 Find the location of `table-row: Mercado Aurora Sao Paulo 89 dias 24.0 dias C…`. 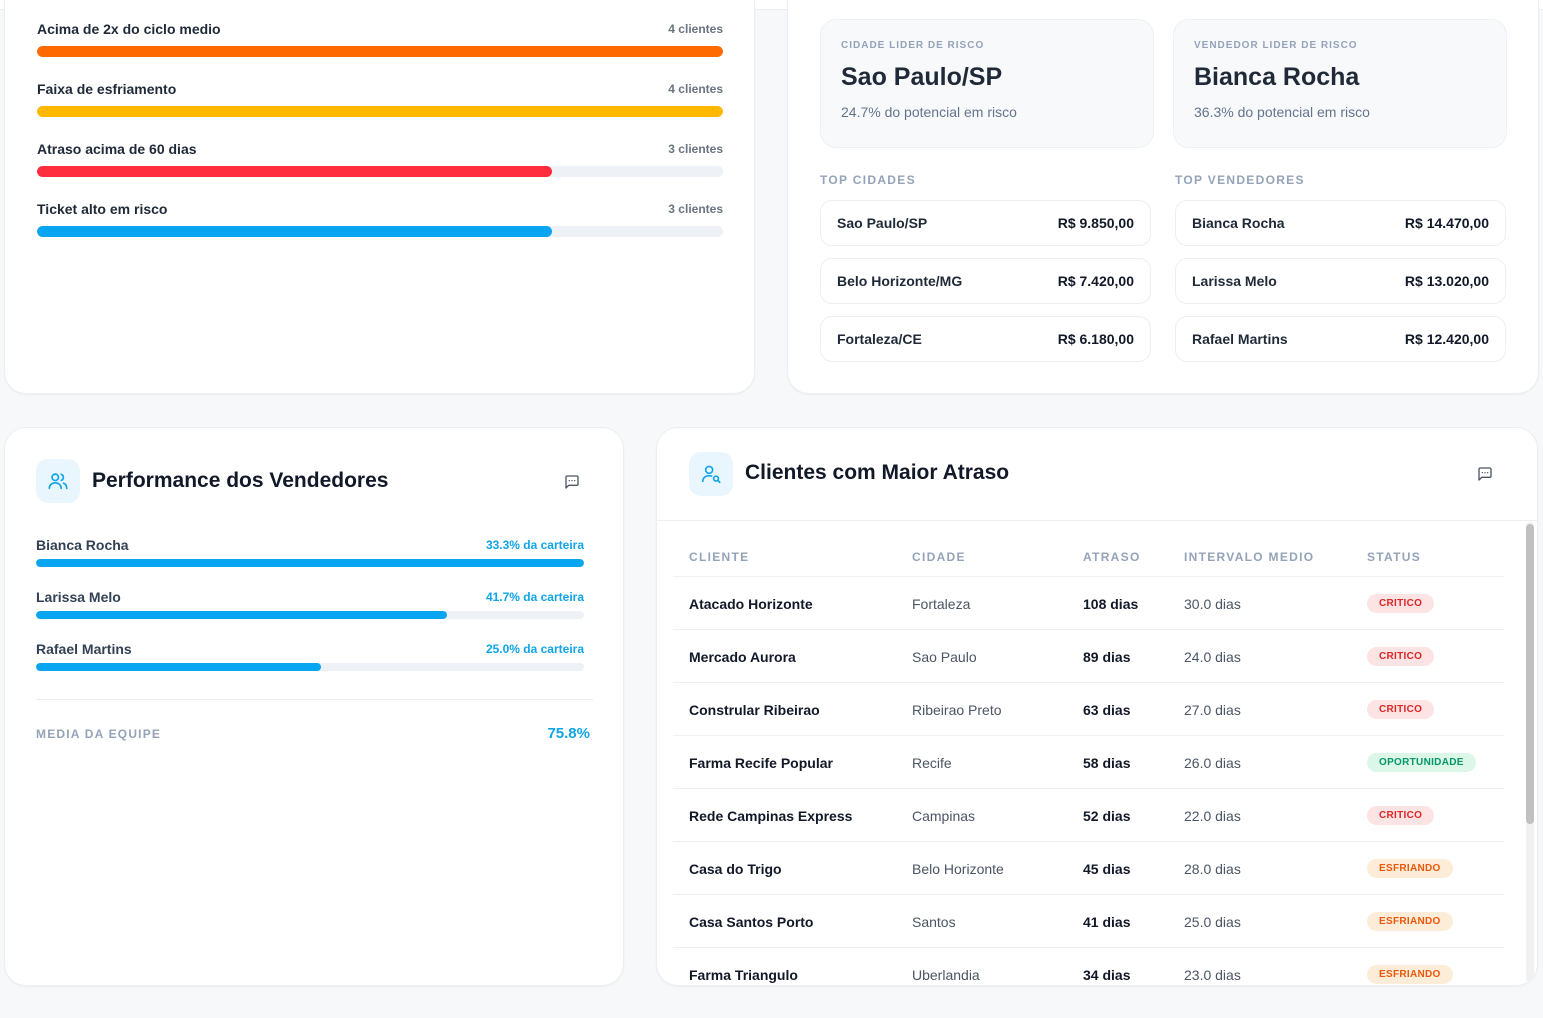

table-row: Mercado Aurora Sao Paulo 89 dias 24.0 dias C… is located at coordinates (1088, 655).